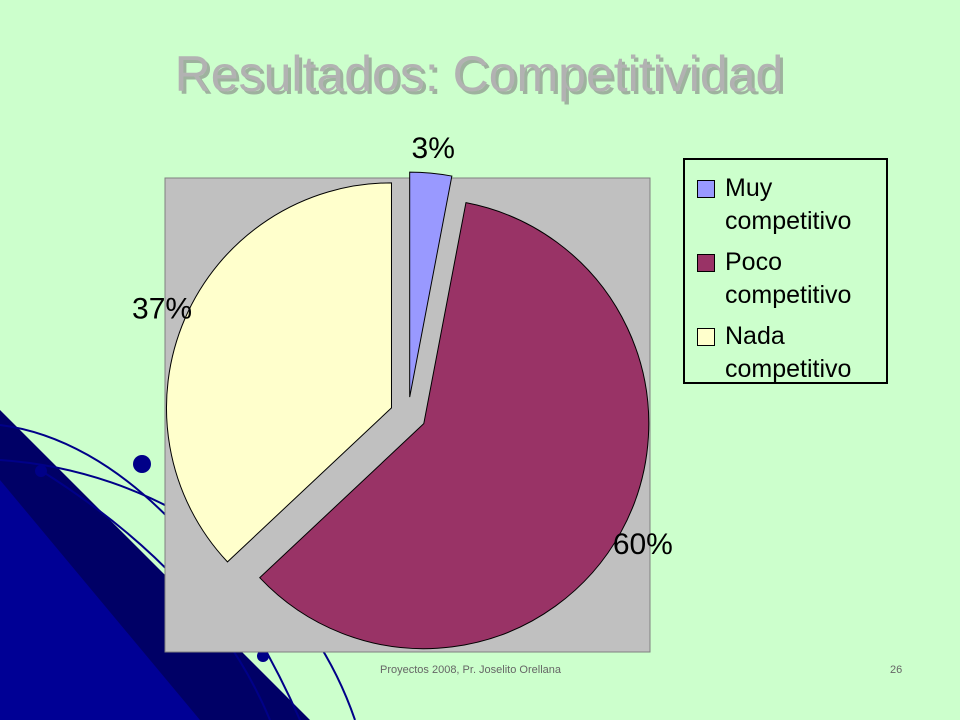  I want to click on legend-entry: Nada competitivo, so click(788, 353).